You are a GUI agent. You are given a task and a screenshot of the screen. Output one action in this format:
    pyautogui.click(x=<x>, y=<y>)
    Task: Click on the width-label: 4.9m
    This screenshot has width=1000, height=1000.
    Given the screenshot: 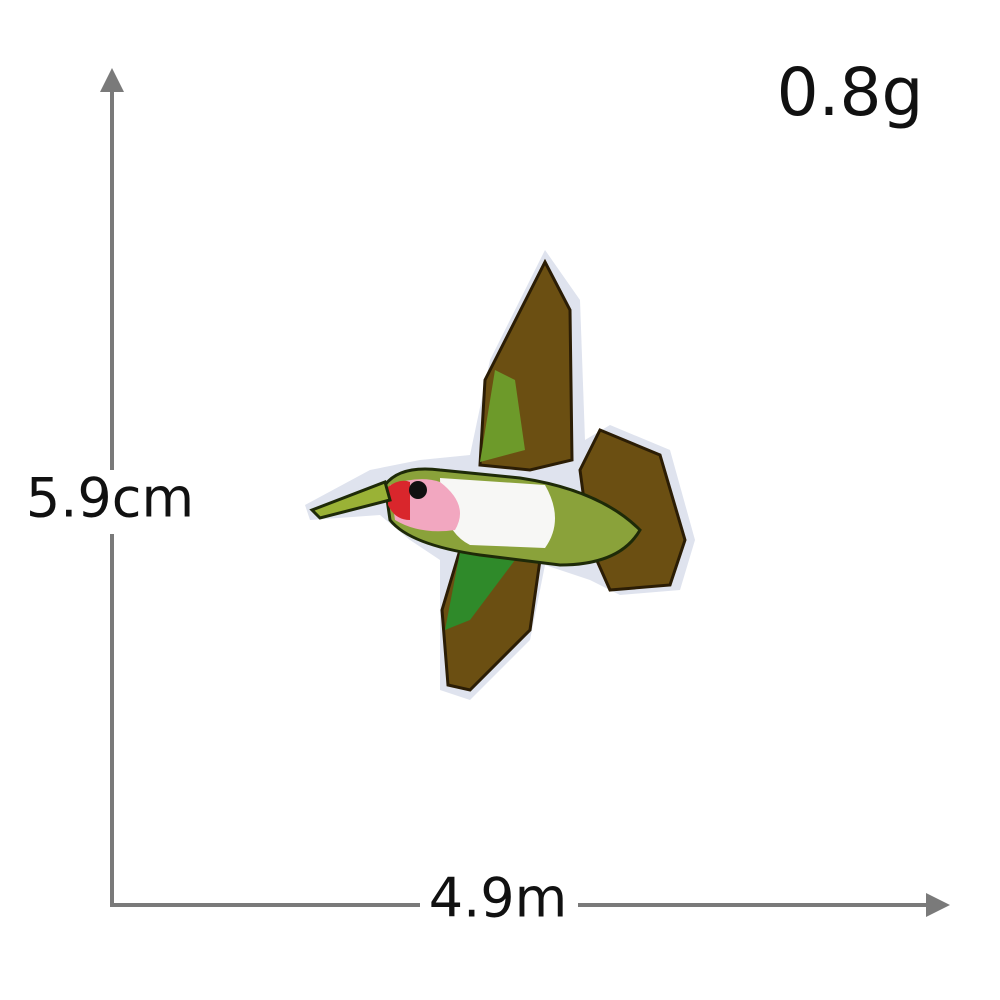 What is the action you would take?
    pyautogui.click(x=498, y=898)
    